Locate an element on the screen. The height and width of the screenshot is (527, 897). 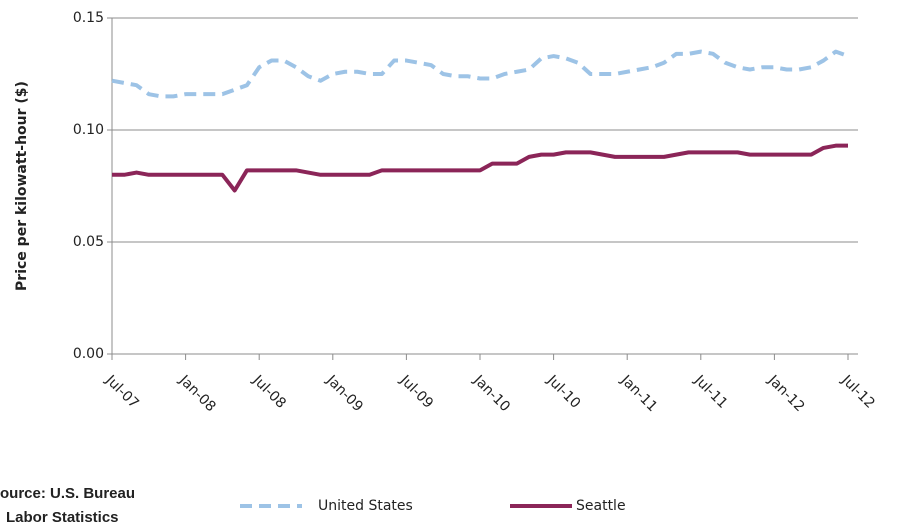
x-tick-label: Jan-08 is located at coordinates (196, 393).